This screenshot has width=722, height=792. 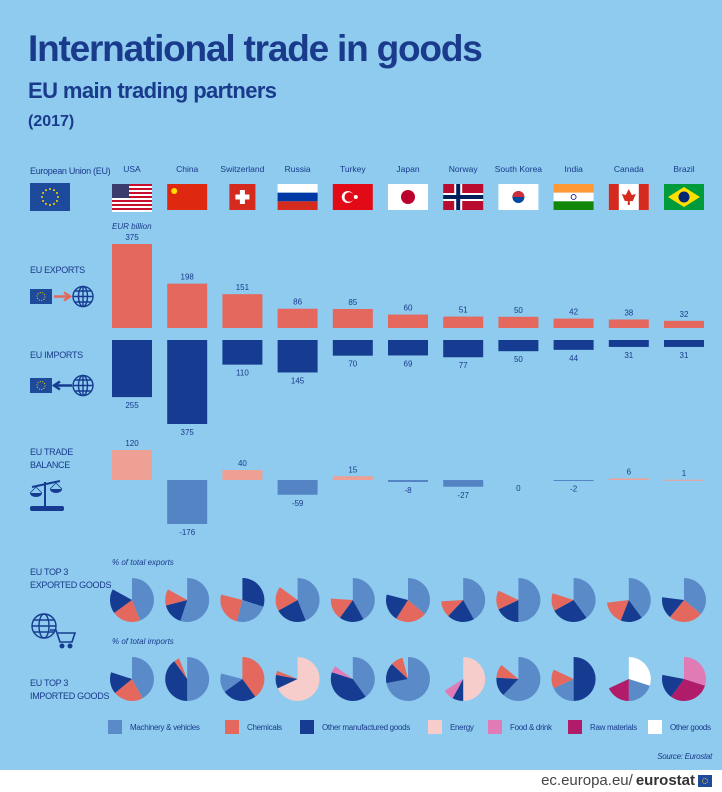 I want to click on pie-slice-energy, so click(x=298, y=679).